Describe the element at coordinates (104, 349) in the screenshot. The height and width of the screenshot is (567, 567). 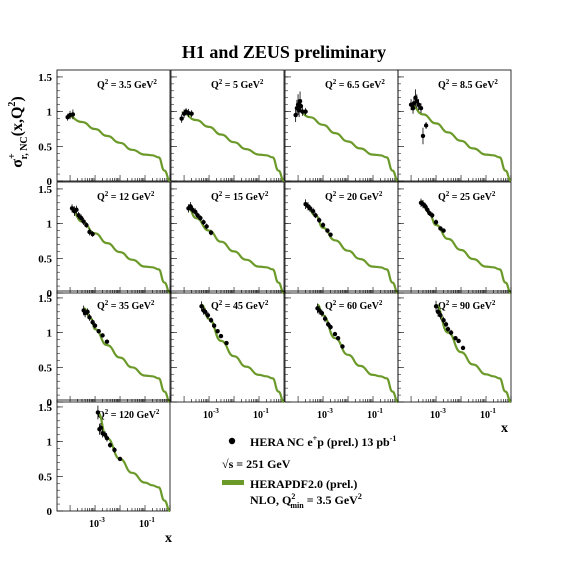
I see `panel: 0 0.5 1 1.5 Q2 = 35 GeV2` at that location.